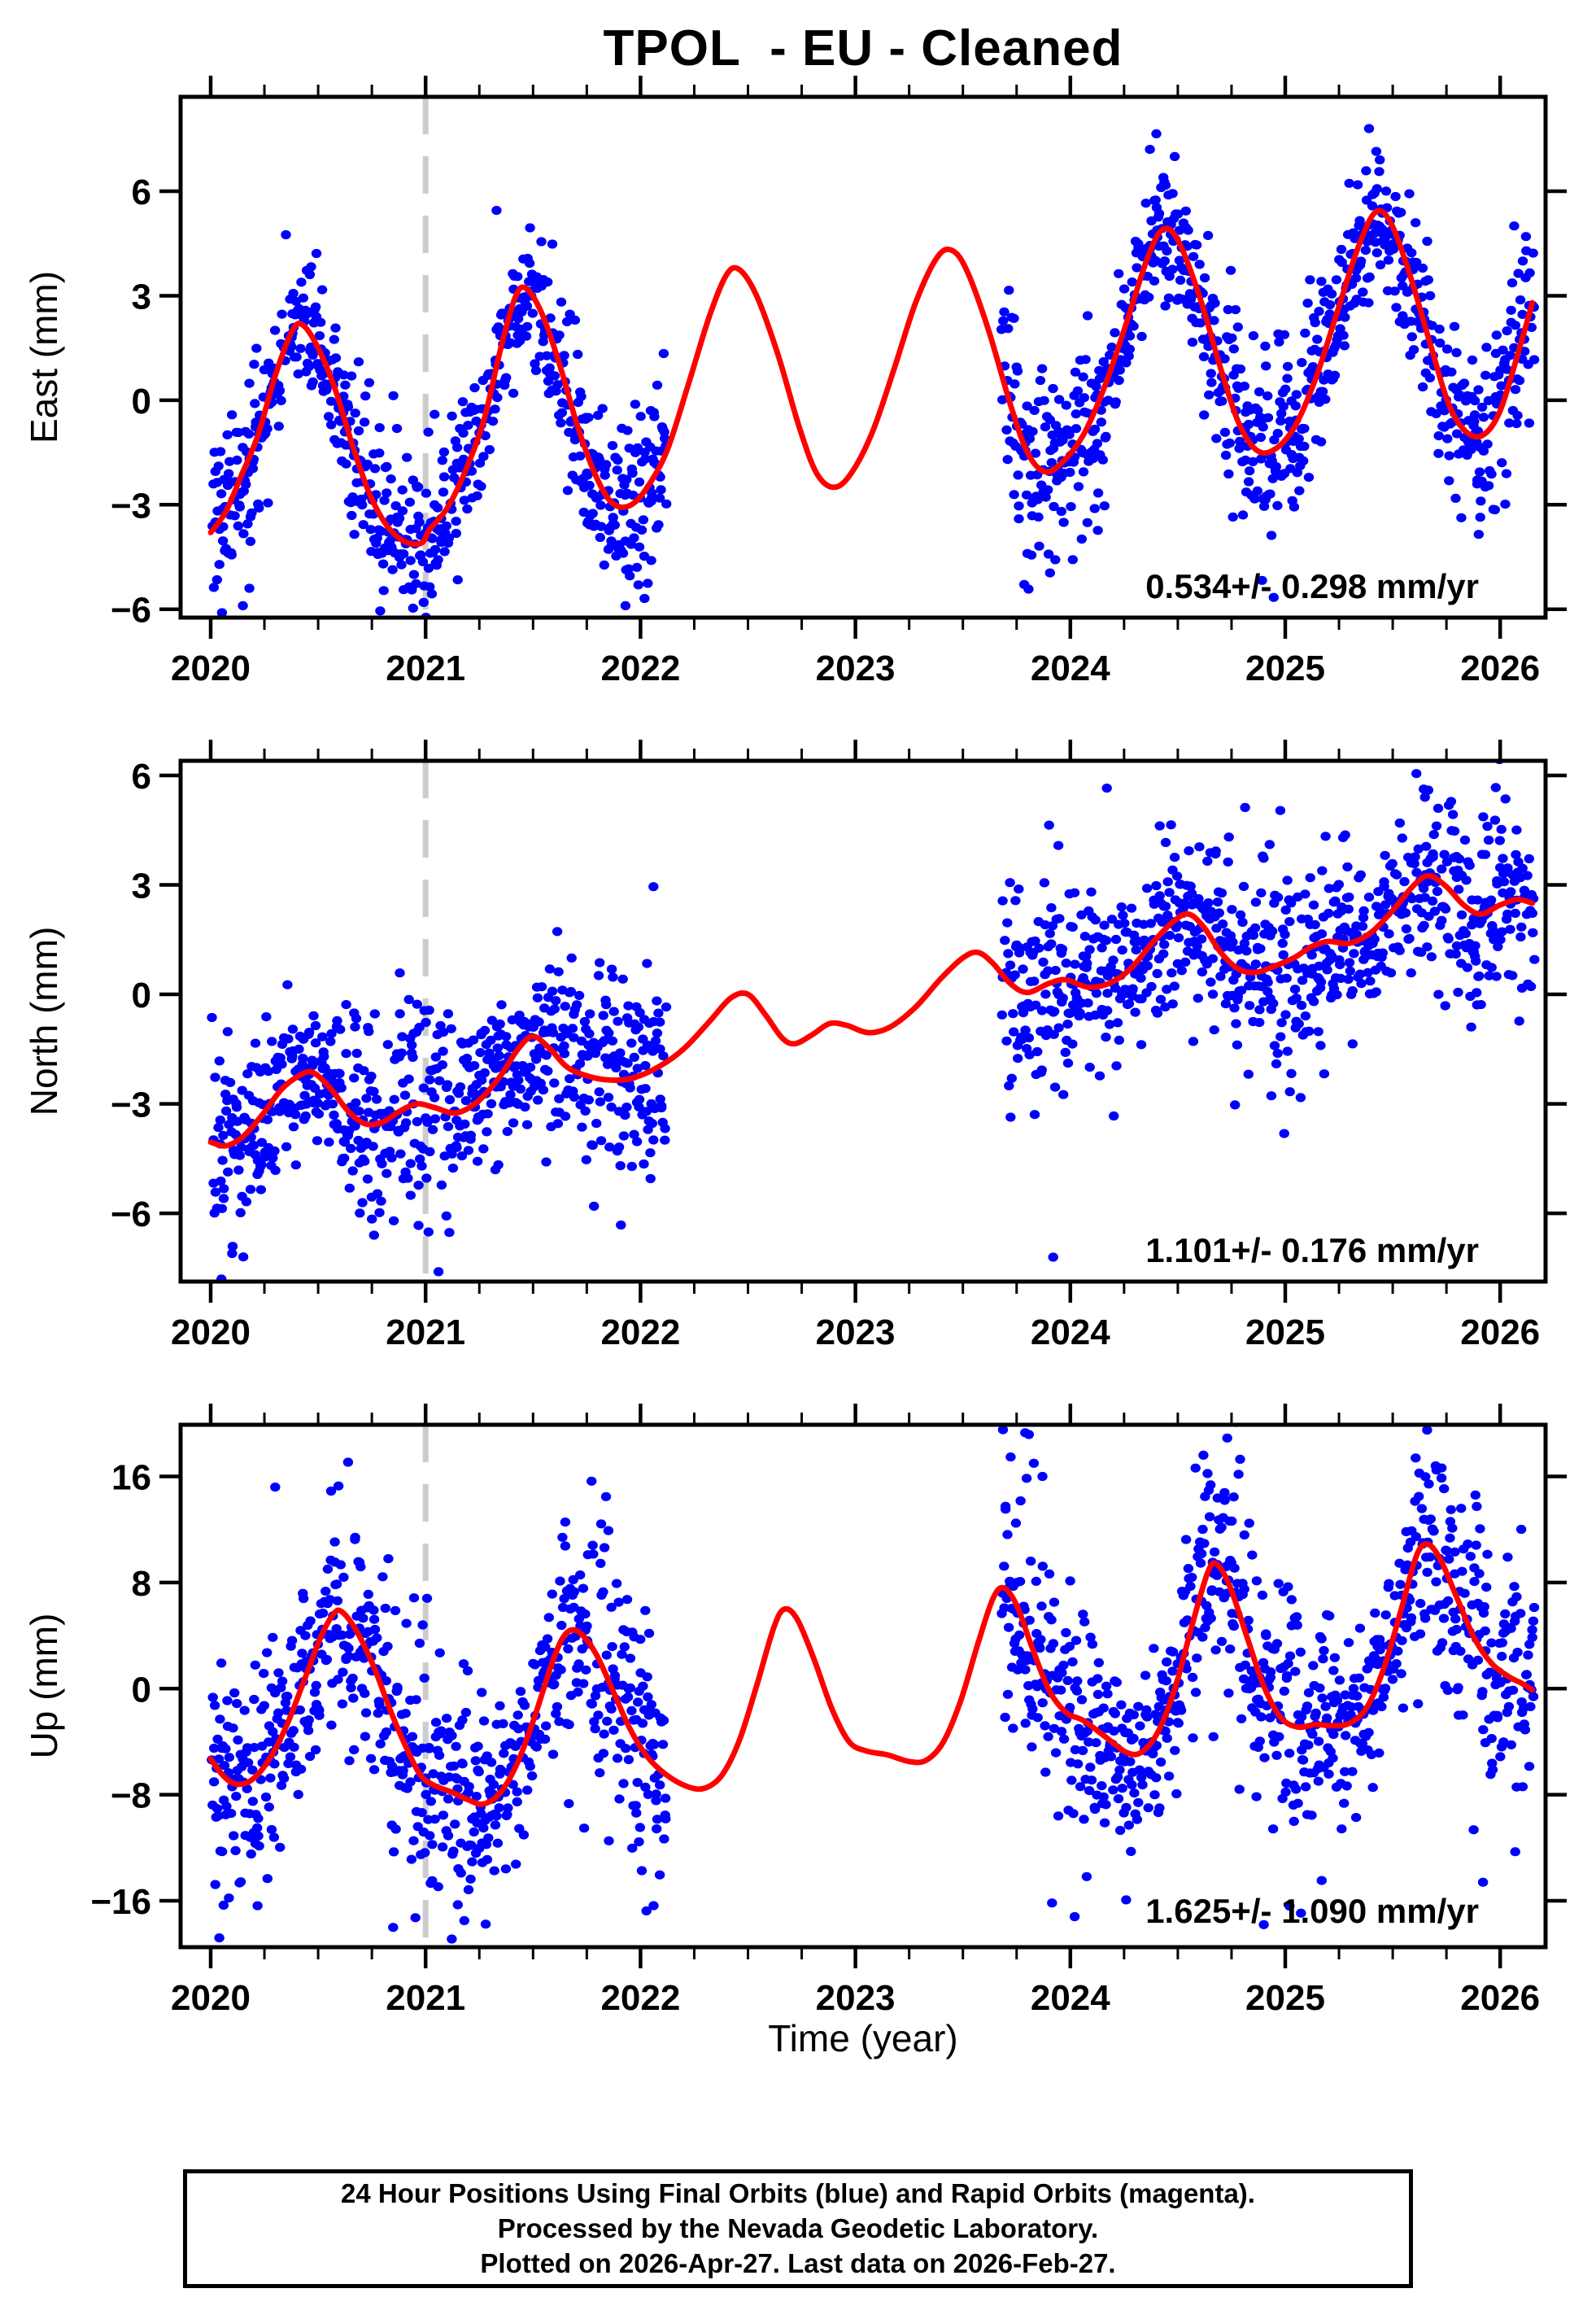  Describe the element at coordinates (863, 2038) in the screenshot. I see `x-axis-title: Time (year)` at that location.